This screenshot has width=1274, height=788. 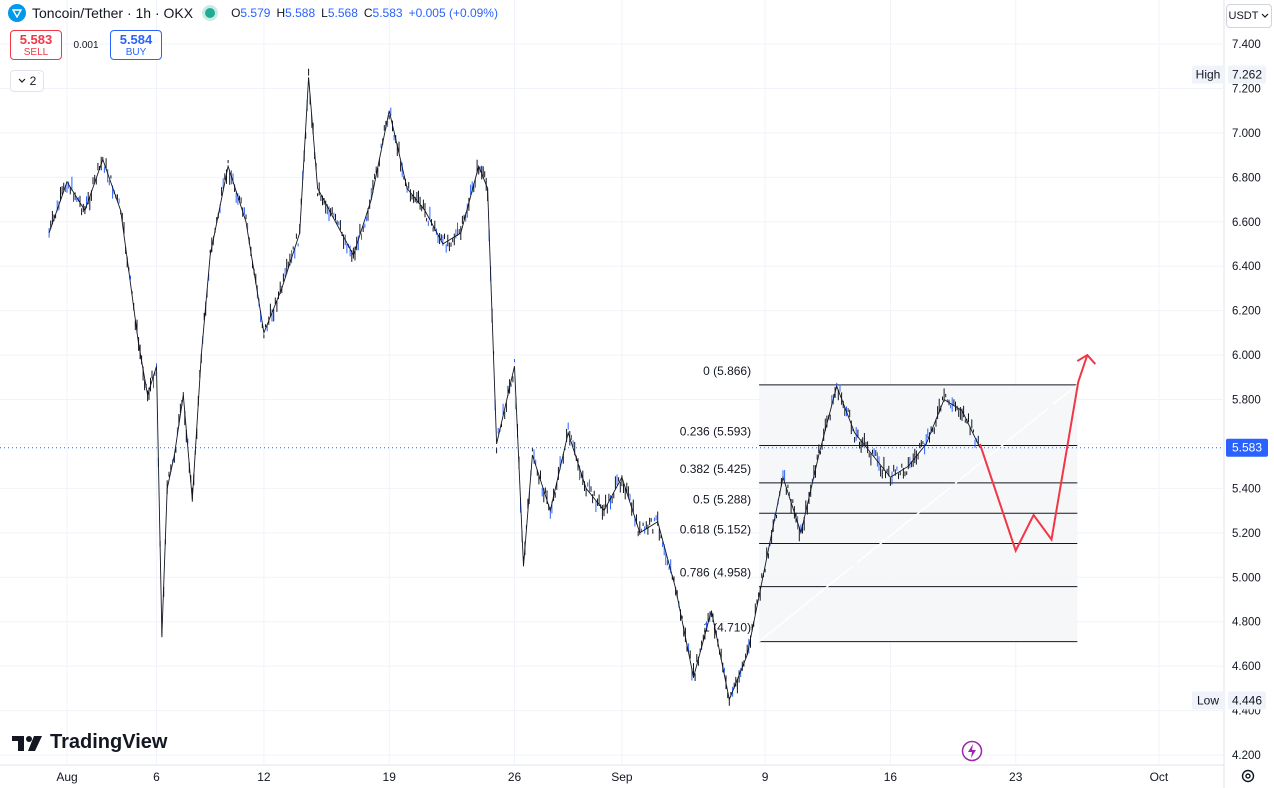 I want to click on market-status-dot, so click(x=210, y=13).